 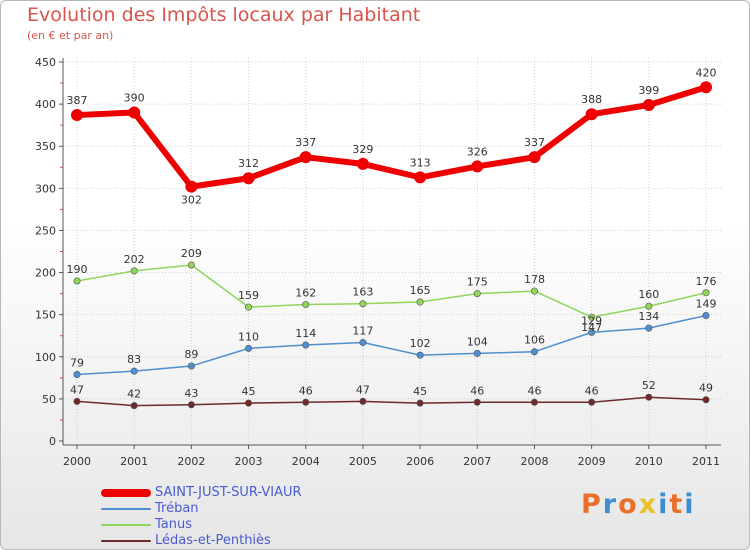 What do you see at coordinates (420, 343) in the screenshot?
I see `data-label: 102` at bounding box center [420, 343].